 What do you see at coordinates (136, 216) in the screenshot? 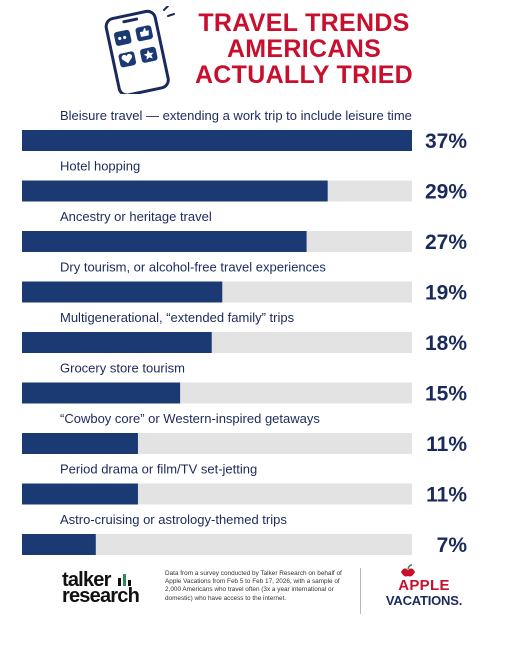
I see `category-label: Ancestry or heritage travel` at bounding box center [136, 216].